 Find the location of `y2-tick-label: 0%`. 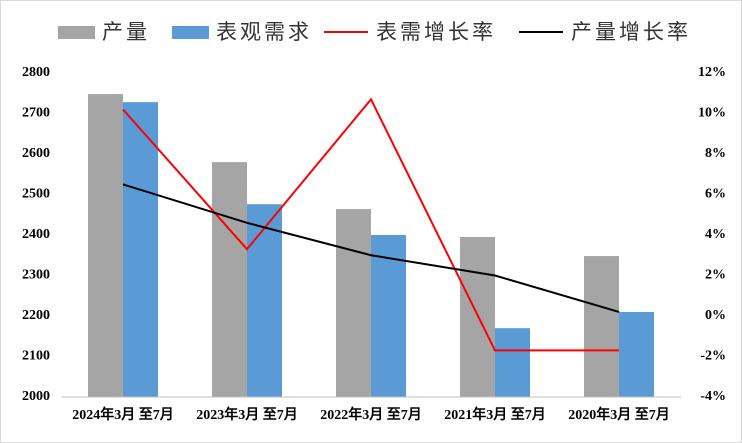

y2-tick-label: 0% is located at coordinates (715, 315).